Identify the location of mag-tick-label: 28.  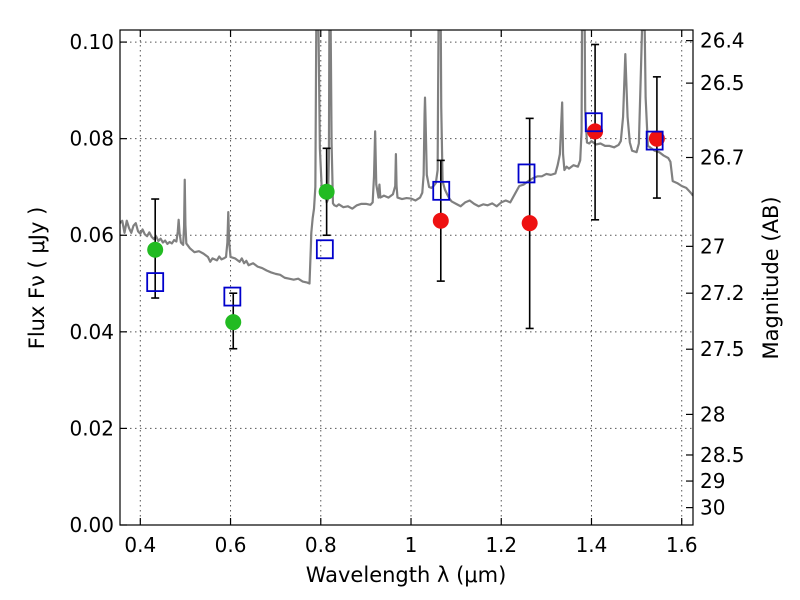
(712, 414).